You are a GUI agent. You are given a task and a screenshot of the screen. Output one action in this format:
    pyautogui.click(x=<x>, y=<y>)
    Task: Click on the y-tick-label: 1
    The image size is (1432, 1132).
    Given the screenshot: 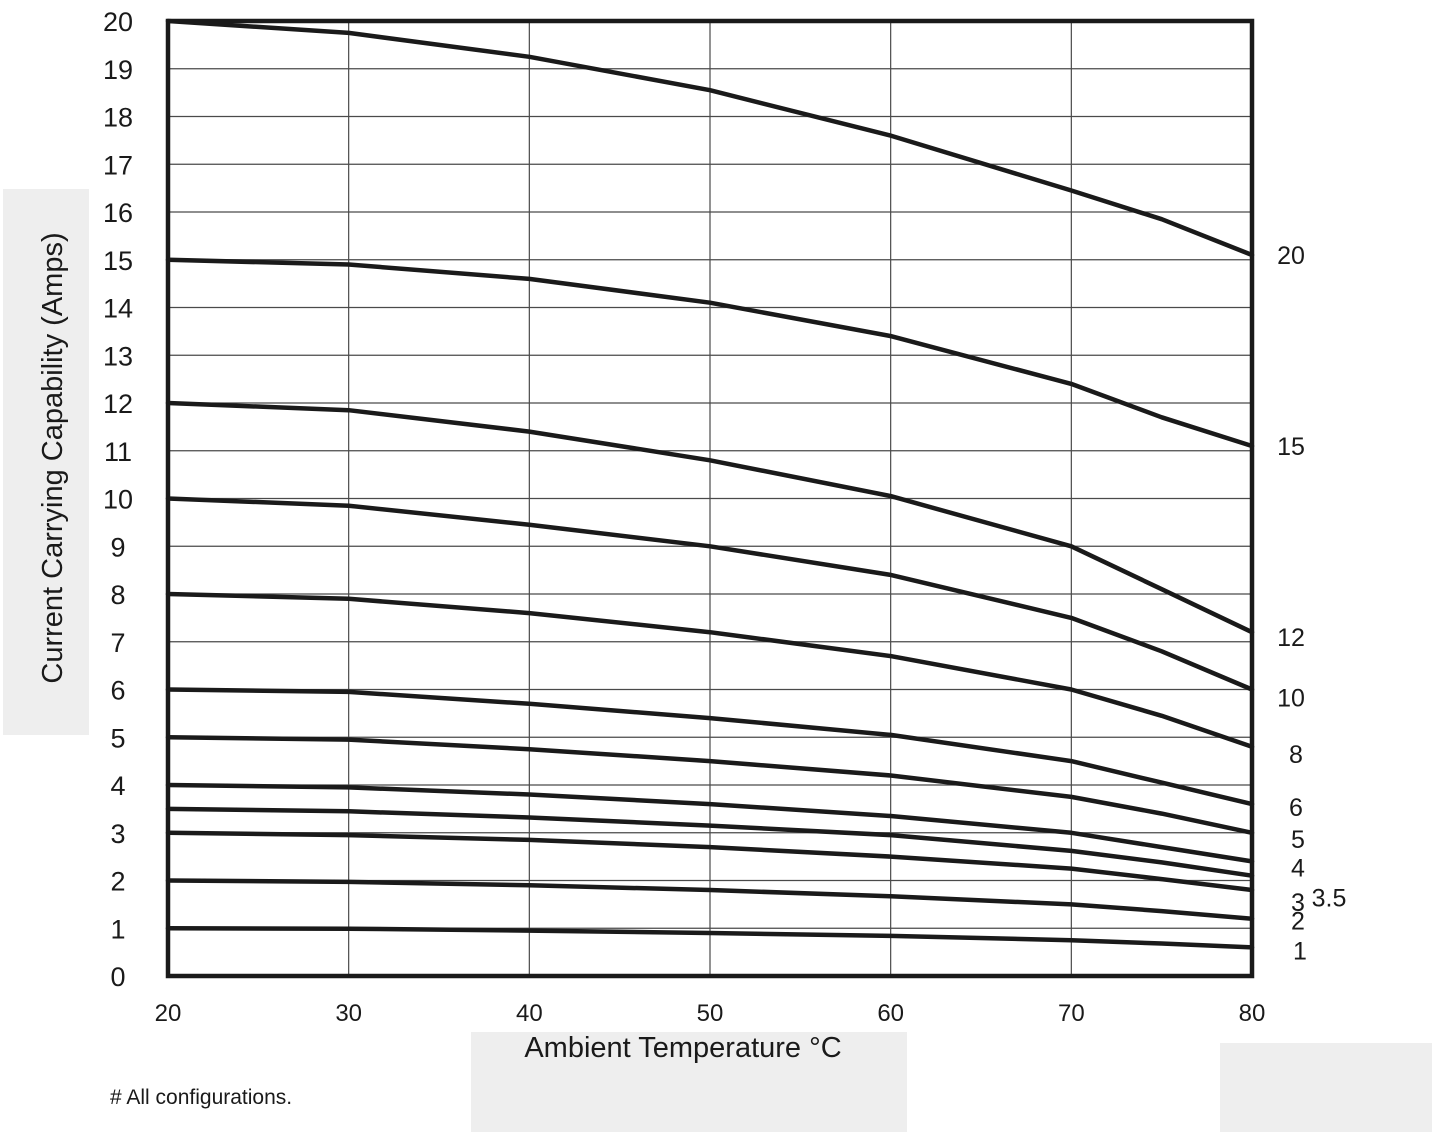 What is the action you would take?
    pyautogui.click(x=117, y=929)
    